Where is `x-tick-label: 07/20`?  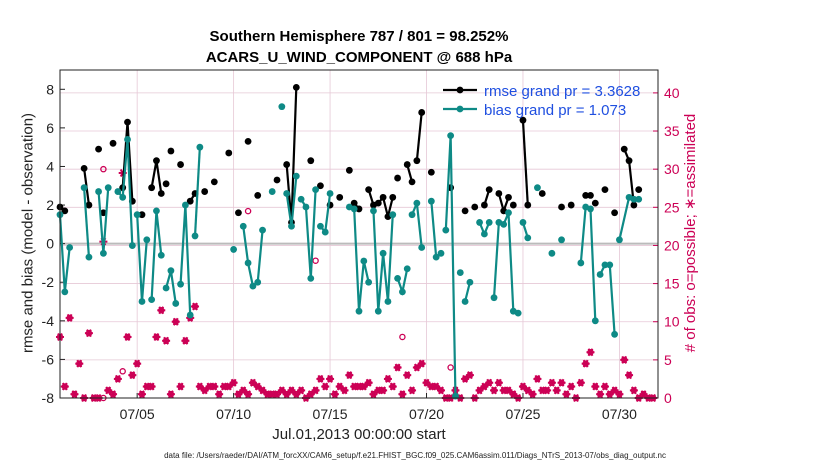 x-tick-label: 07/20 is located at coordinates (426, 414).